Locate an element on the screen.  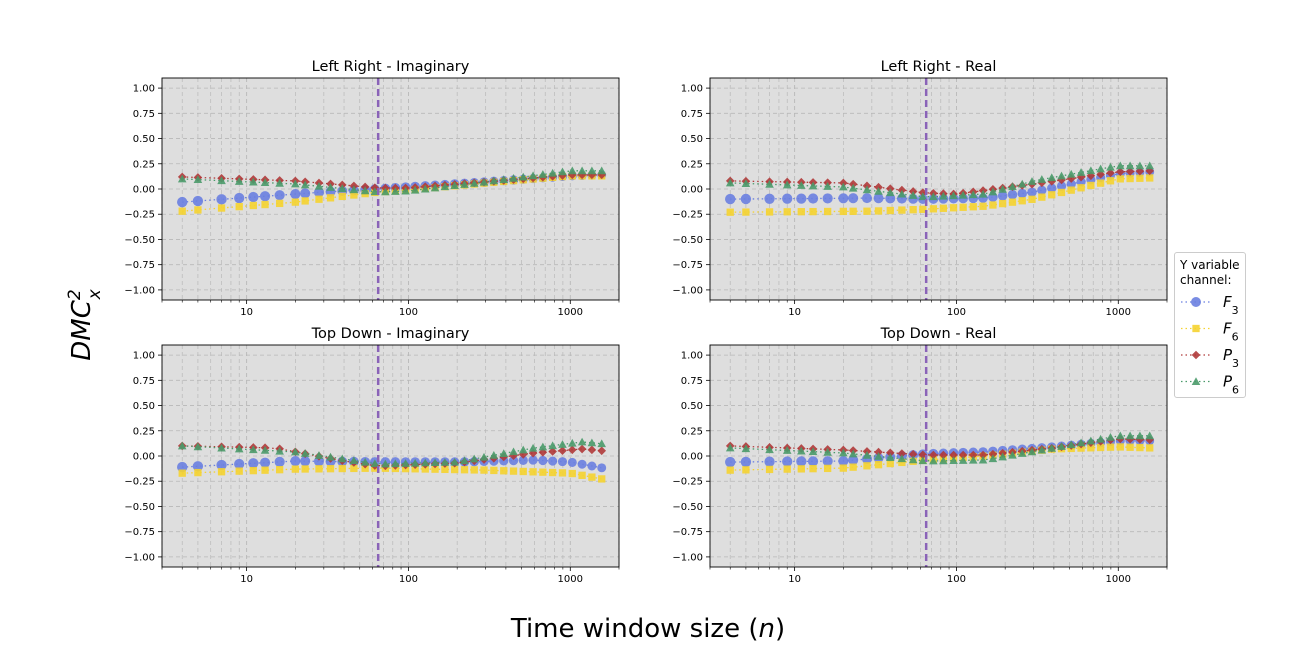
legend-label-base: P is located at coordinates (1228, 355).